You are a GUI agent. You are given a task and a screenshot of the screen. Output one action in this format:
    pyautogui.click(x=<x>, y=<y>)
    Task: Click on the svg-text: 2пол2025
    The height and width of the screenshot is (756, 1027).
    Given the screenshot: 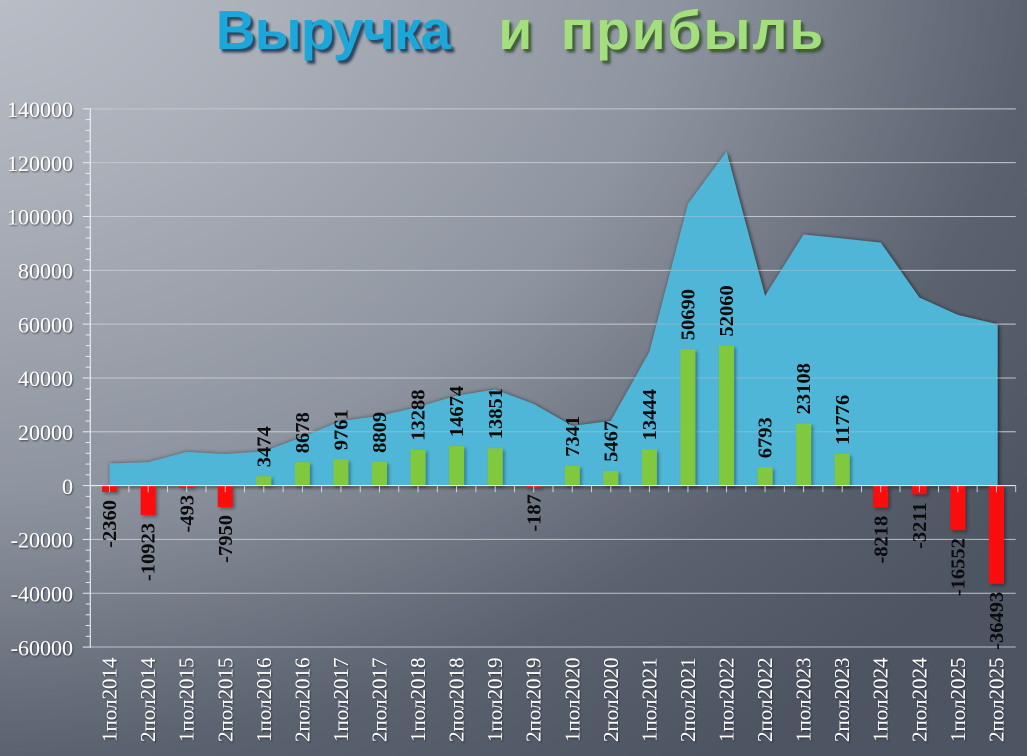 What is the action you would take?
    pyautogui.click(x=996, y=700)
    